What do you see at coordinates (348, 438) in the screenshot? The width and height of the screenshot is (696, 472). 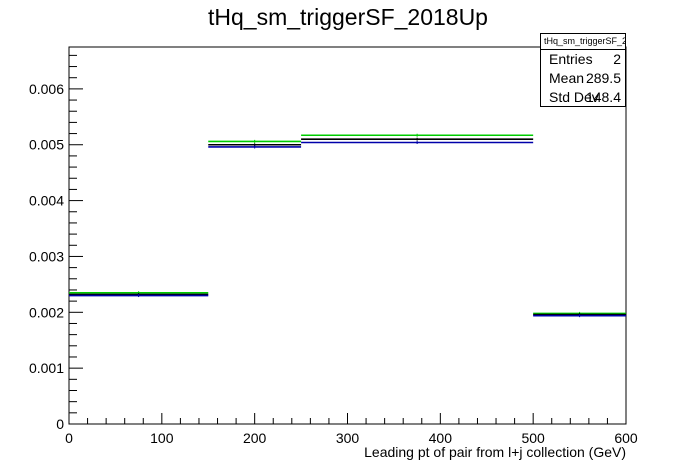 I see `x-tick-label: 300` at bounding box center [348, 438].